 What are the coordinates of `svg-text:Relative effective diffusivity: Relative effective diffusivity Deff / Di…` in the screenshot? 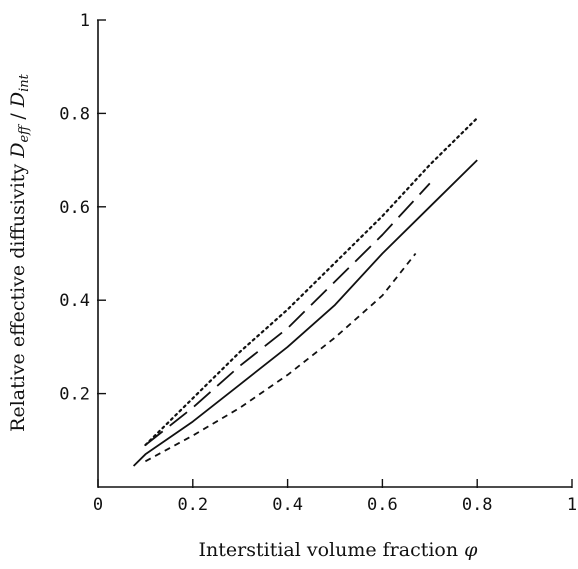 It's located at (19, 252).